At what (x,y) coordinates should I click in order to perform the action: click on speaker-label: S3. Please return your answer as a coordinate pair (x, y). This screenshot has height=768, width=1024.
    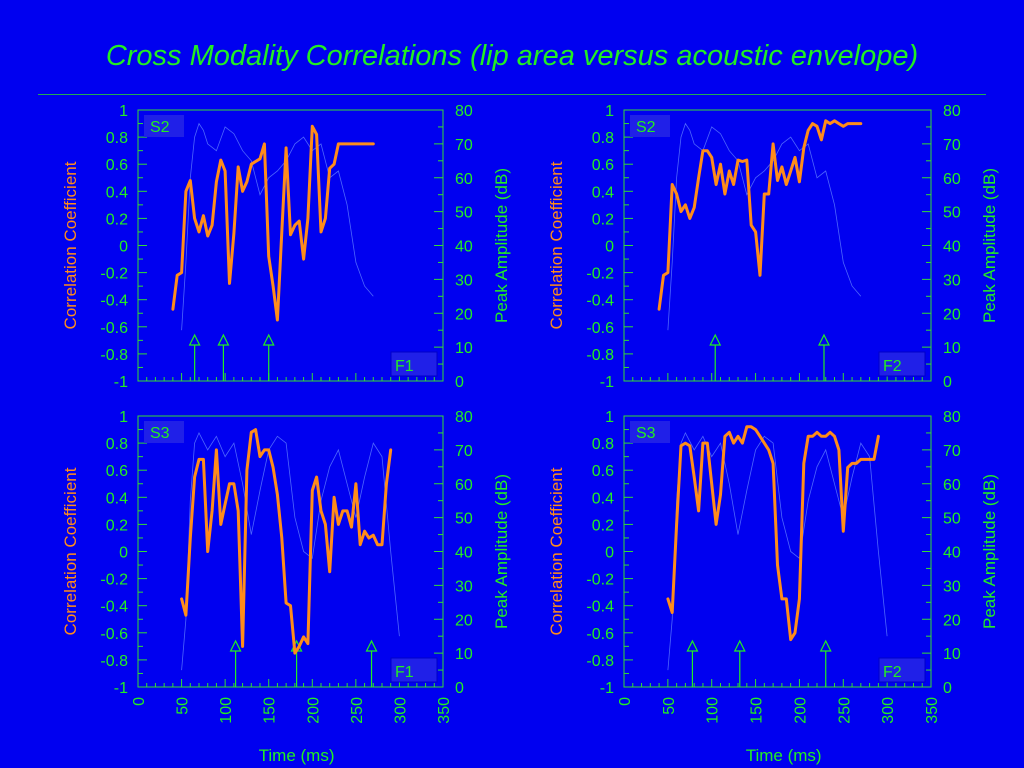
    Looking at the image, I should click on (646, 433).